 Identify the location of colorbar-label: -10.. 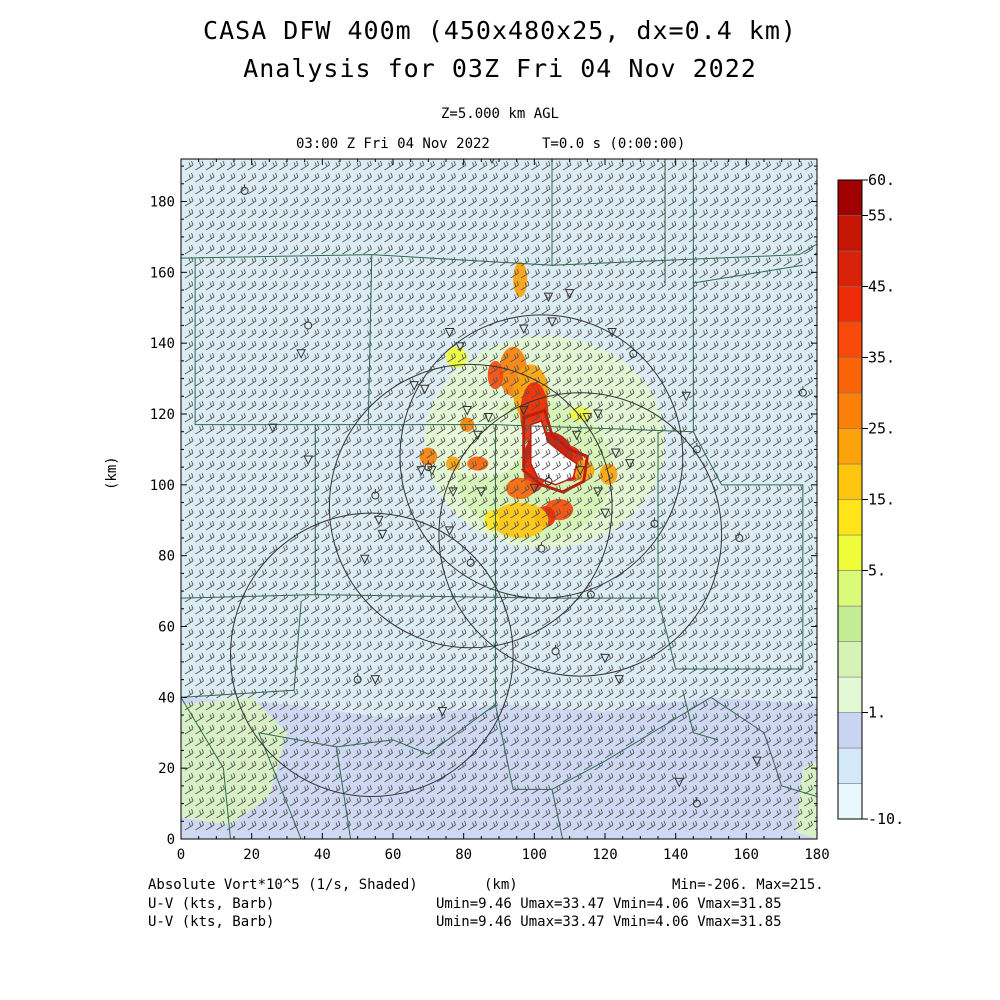
(886, 819).